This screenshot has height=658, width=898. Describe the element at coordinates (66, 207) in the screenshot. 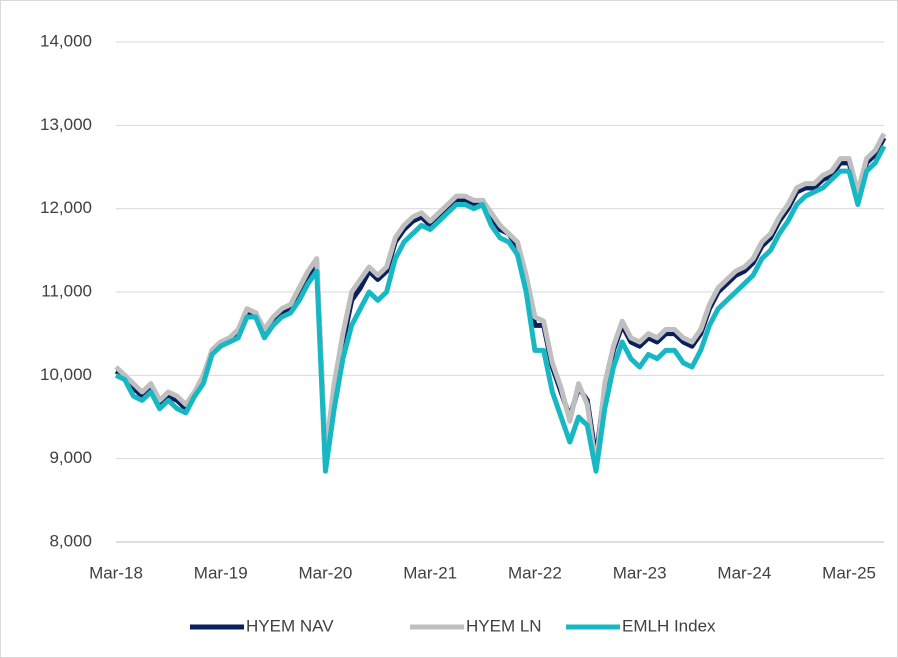

I see `y-tick-label: 12,000` at that location.